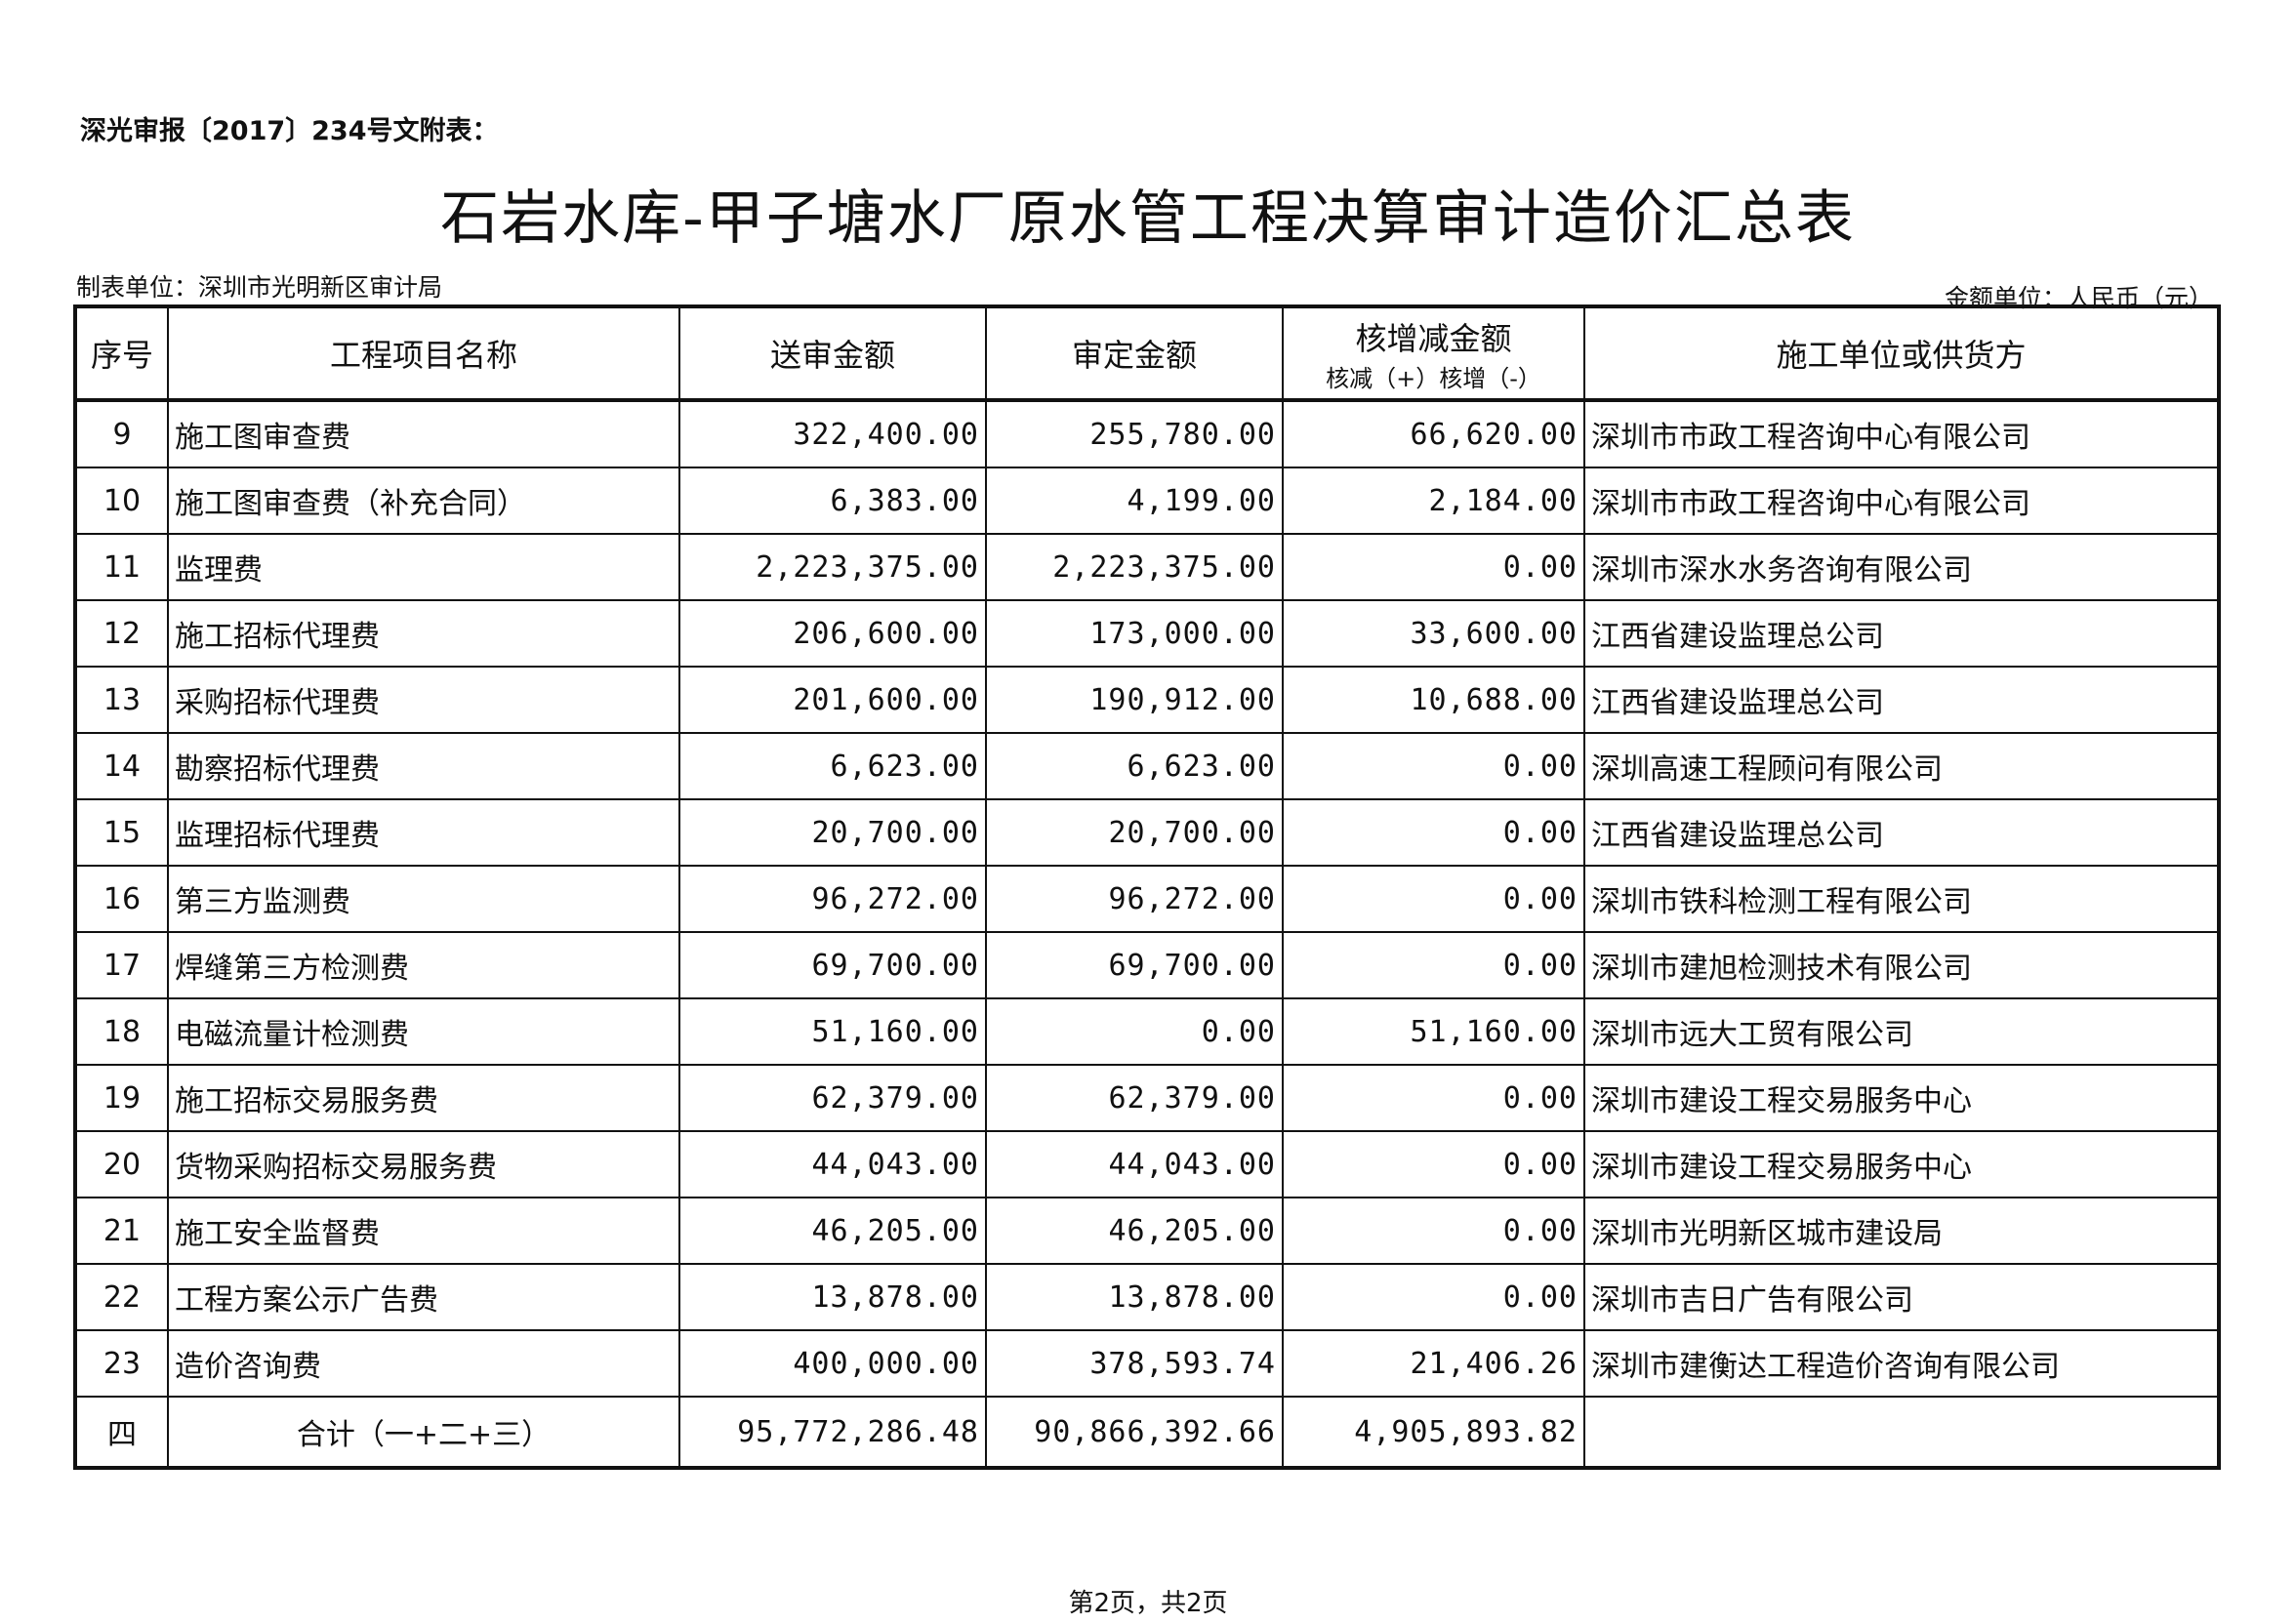 The height and width of the screenshot is (1624, 2296). What do you see at coordinates (1134, 1164) in the screenshot?
I see `cell-approved: 44,043.00` at bounding box center [1134, 1164].